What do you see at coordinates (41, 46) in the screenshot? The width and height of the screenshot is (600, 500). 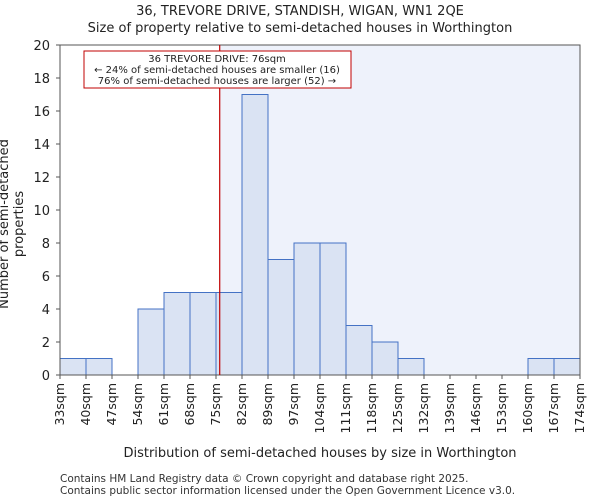 I see `y-tick-label: 20` at bounding box center [41, 46].